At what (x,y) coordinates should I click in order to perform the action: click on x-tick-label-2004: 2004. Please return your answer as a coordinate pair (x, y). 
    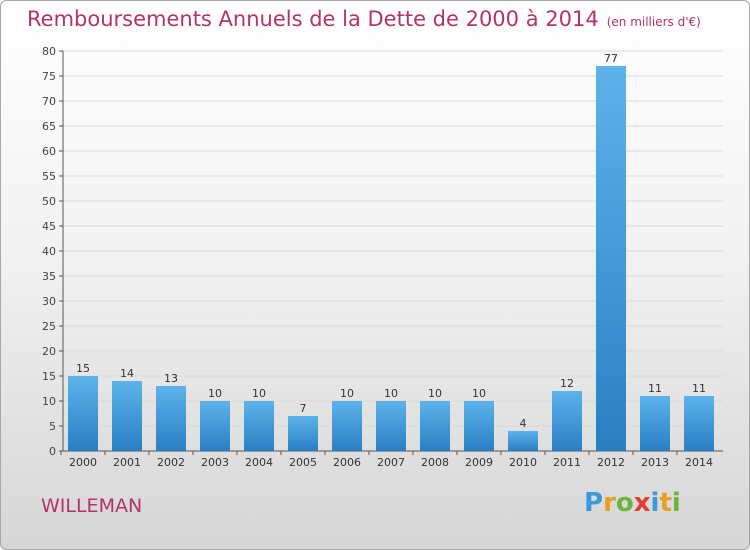
    Looking at the image, I should click on (259, 462).